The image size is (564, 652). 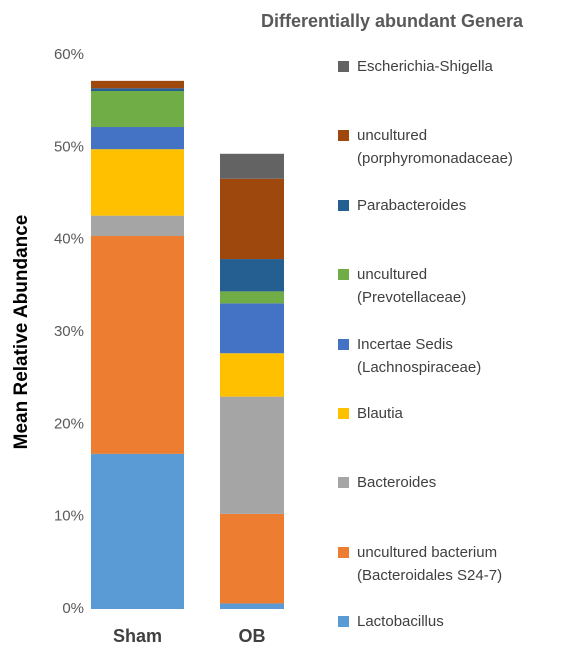 I want to click on legend-label: Parabacteroides, so click(x=412, y=205).